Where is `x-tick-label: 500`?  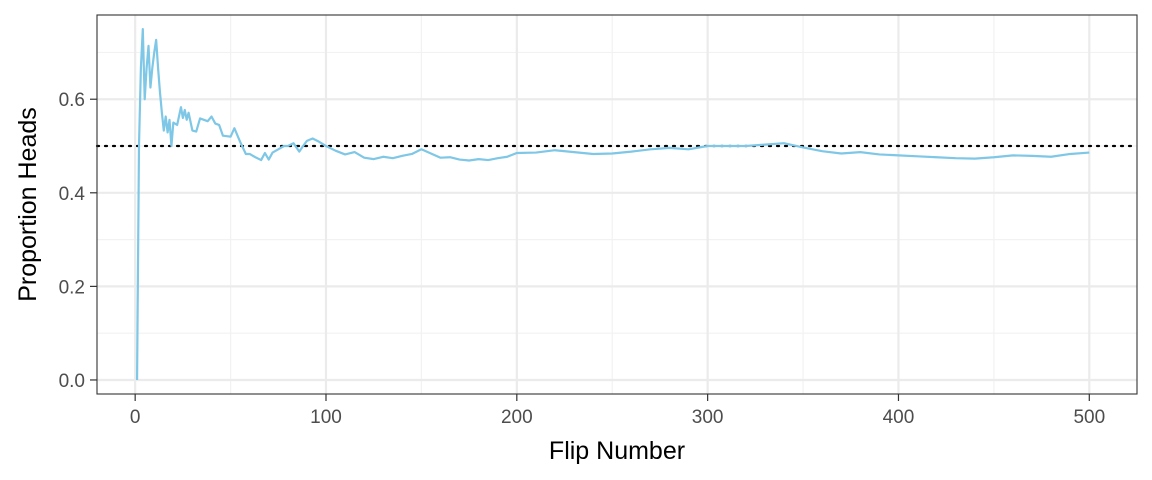 x-tick-label: 500 is located at coordinates (1089, 417).